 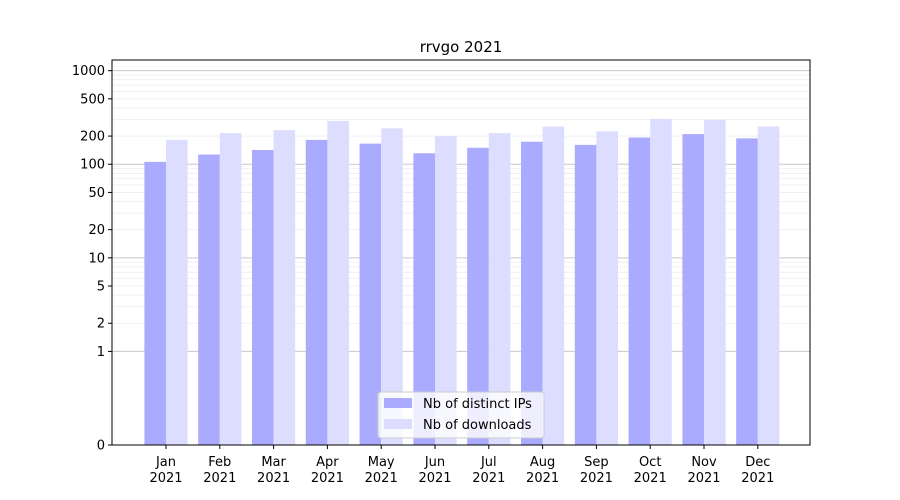 I want to click on legend-box, so click(x=461, y=415).